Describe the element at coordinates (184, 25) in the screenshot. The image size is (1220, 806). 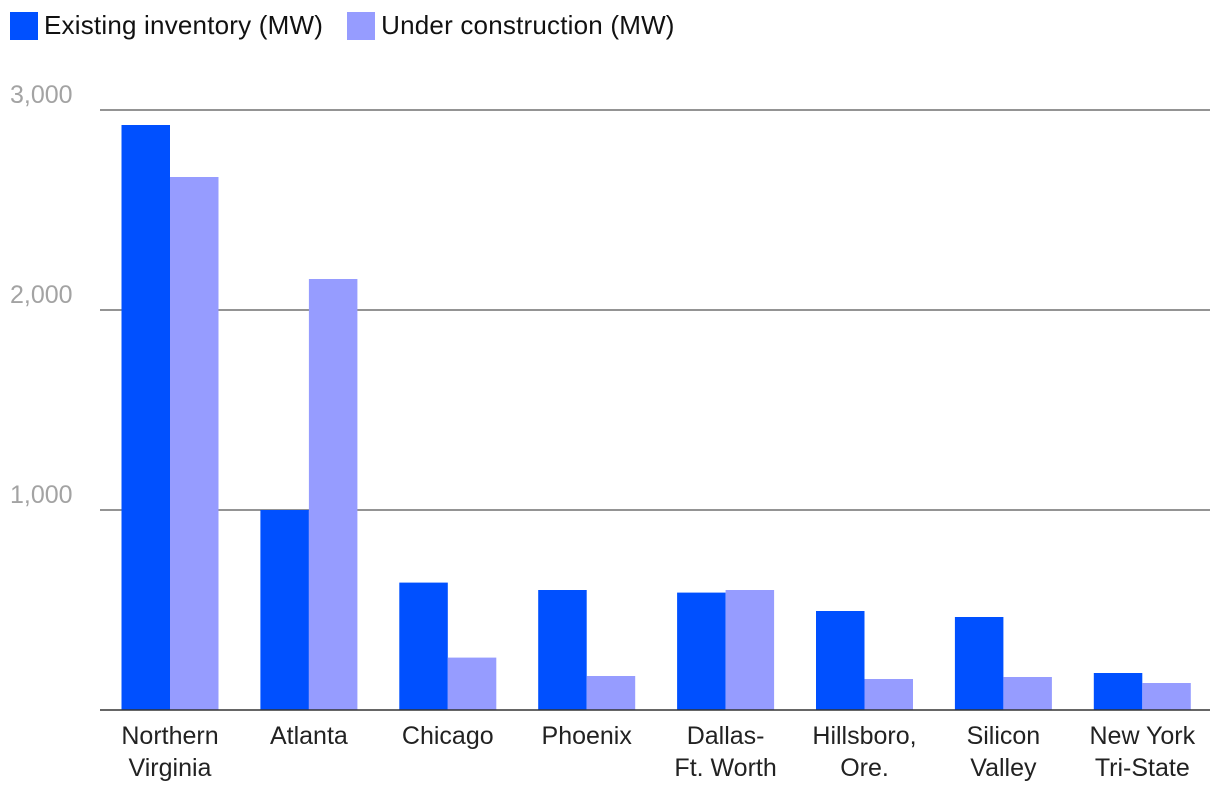
I see `legend-label-existing: Existing inventory (MW)` at that location.